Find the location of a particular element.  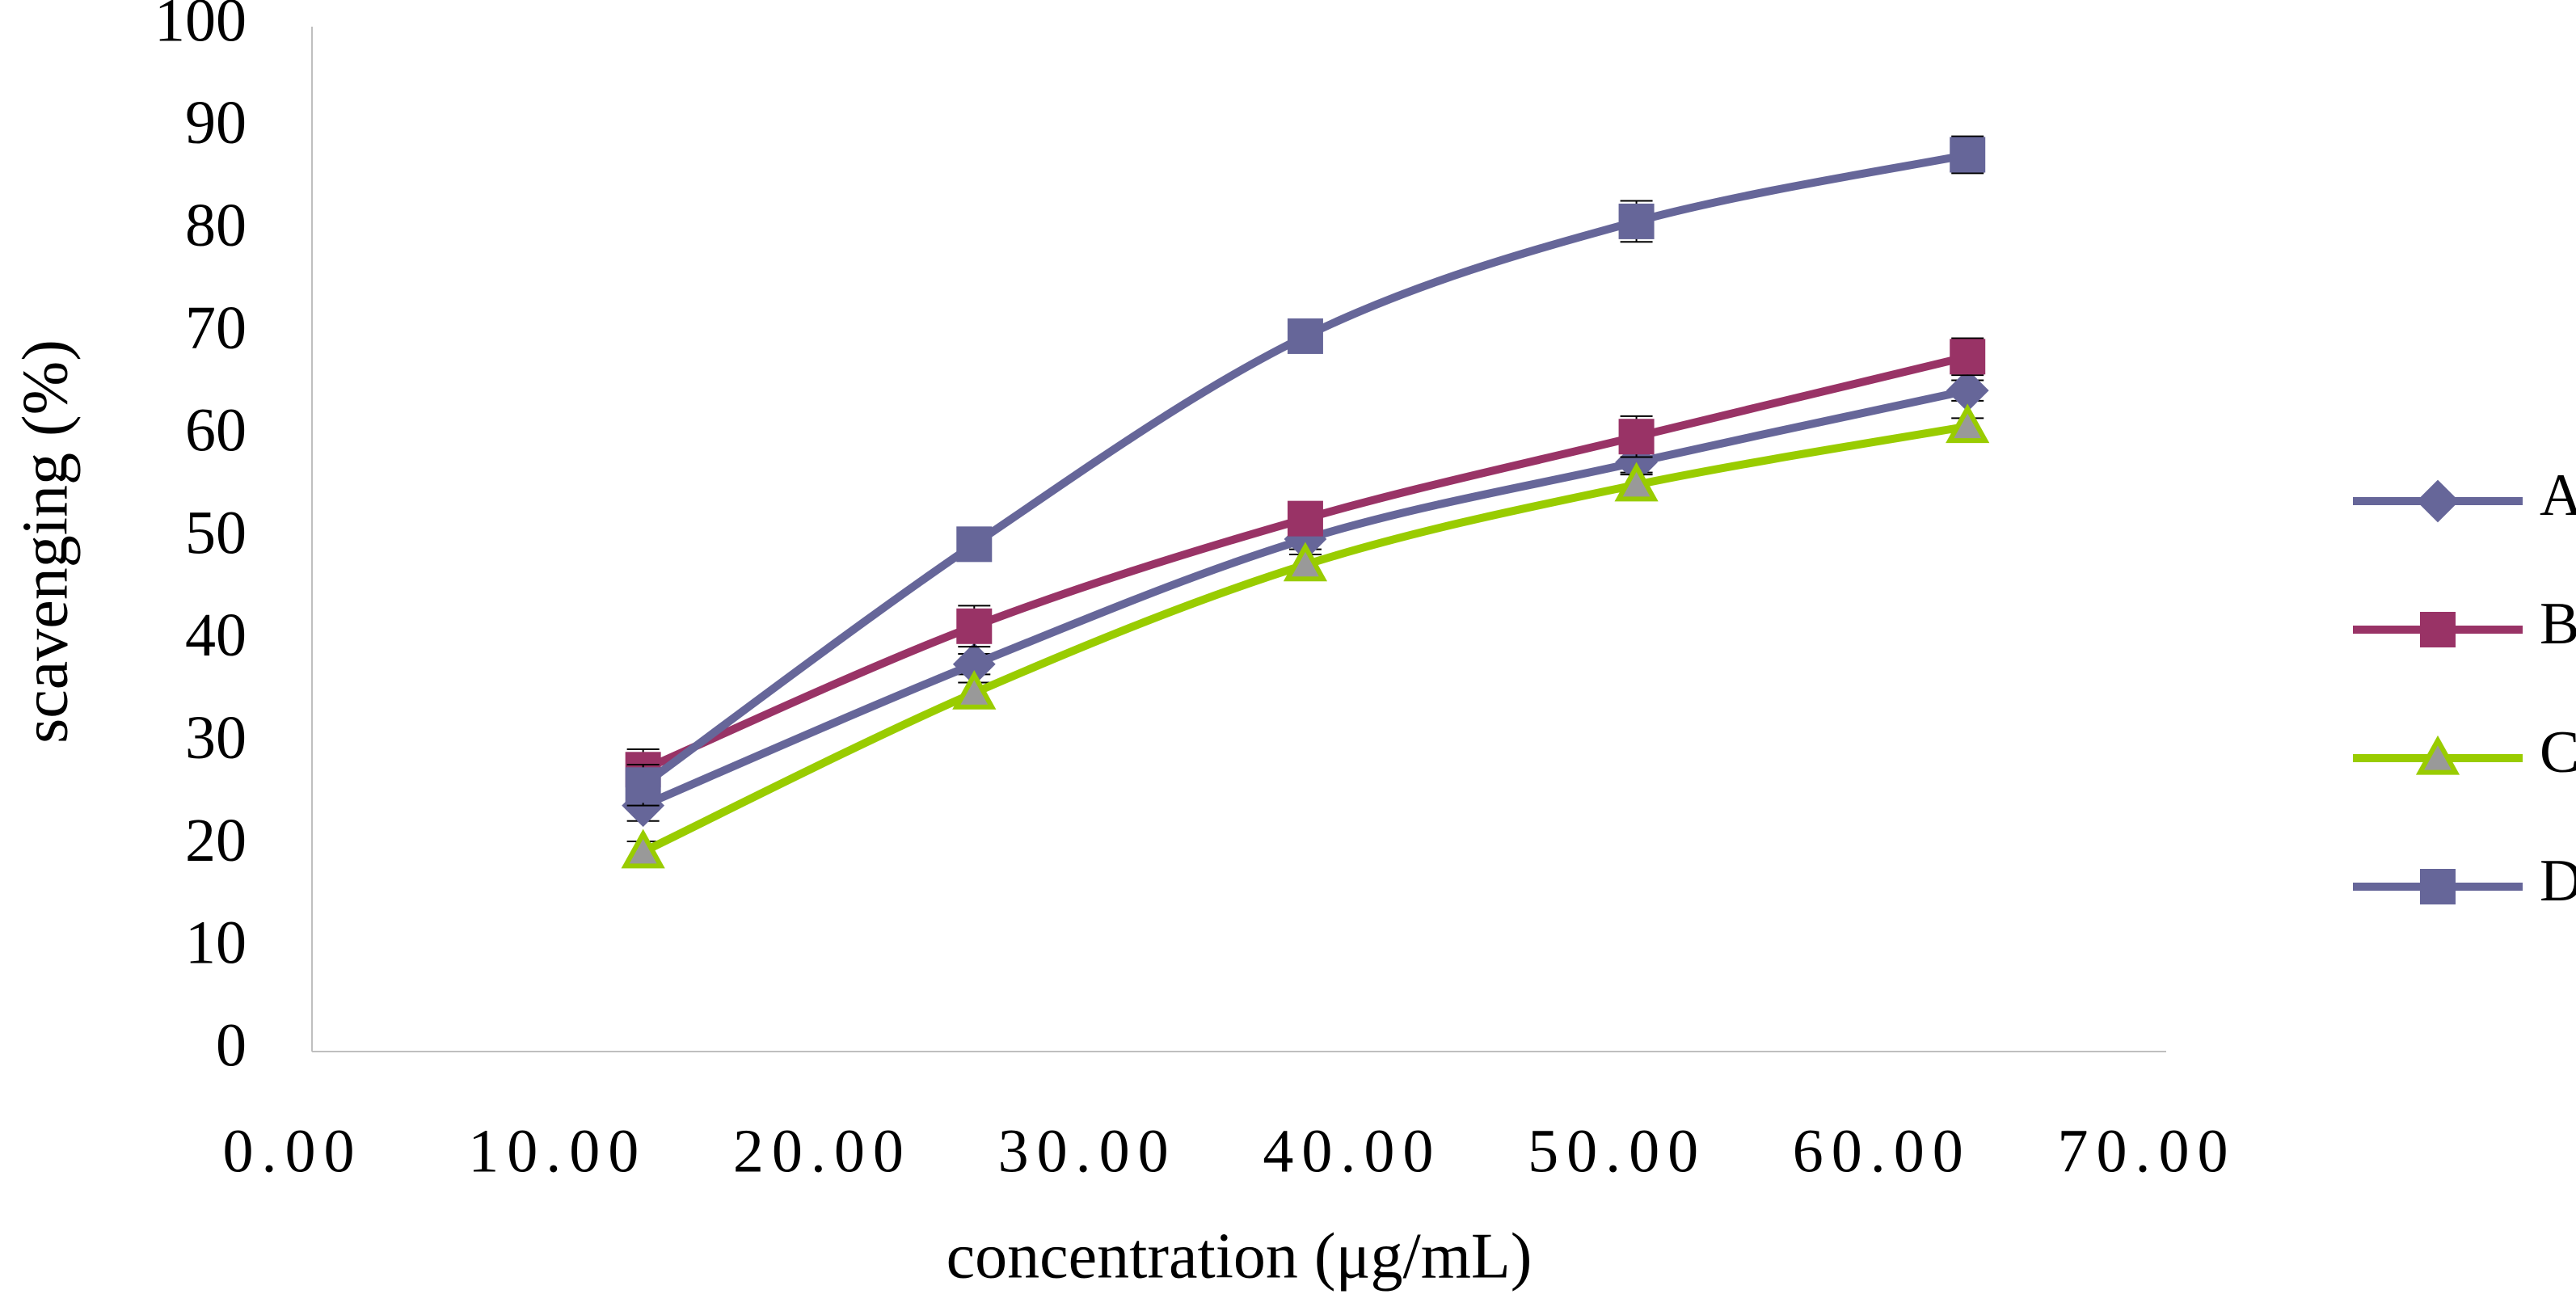

x-tick-label: 20.00 is located at coordinates (822, 1151).